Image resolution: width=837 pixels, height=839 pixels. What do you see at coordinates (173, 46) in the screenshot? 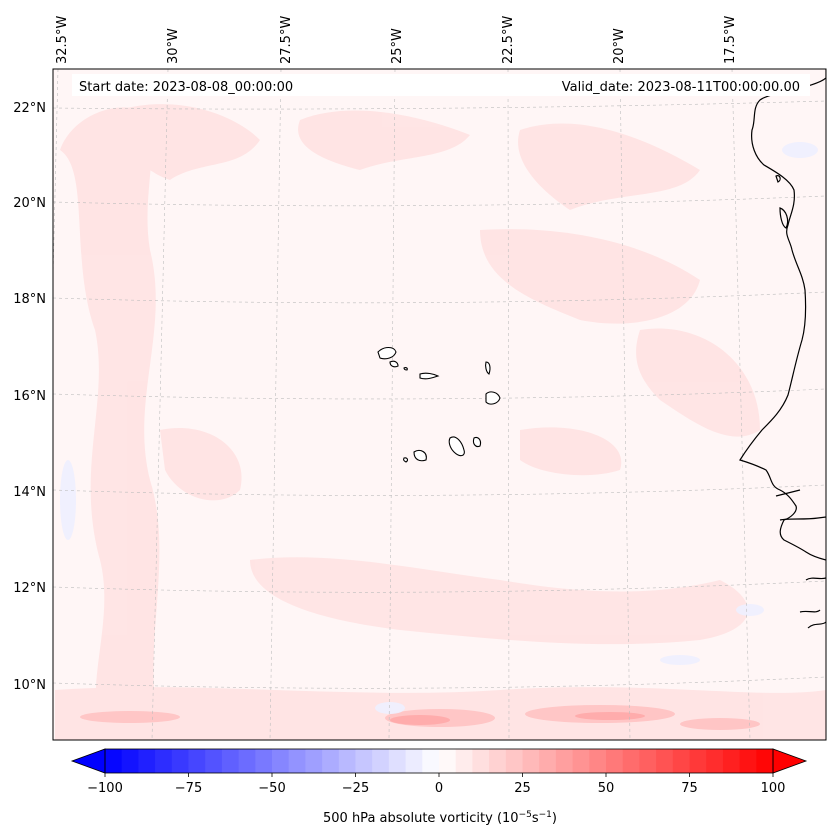
I see `lon-label-30w: 30°W` at bounding box center [173, 46].